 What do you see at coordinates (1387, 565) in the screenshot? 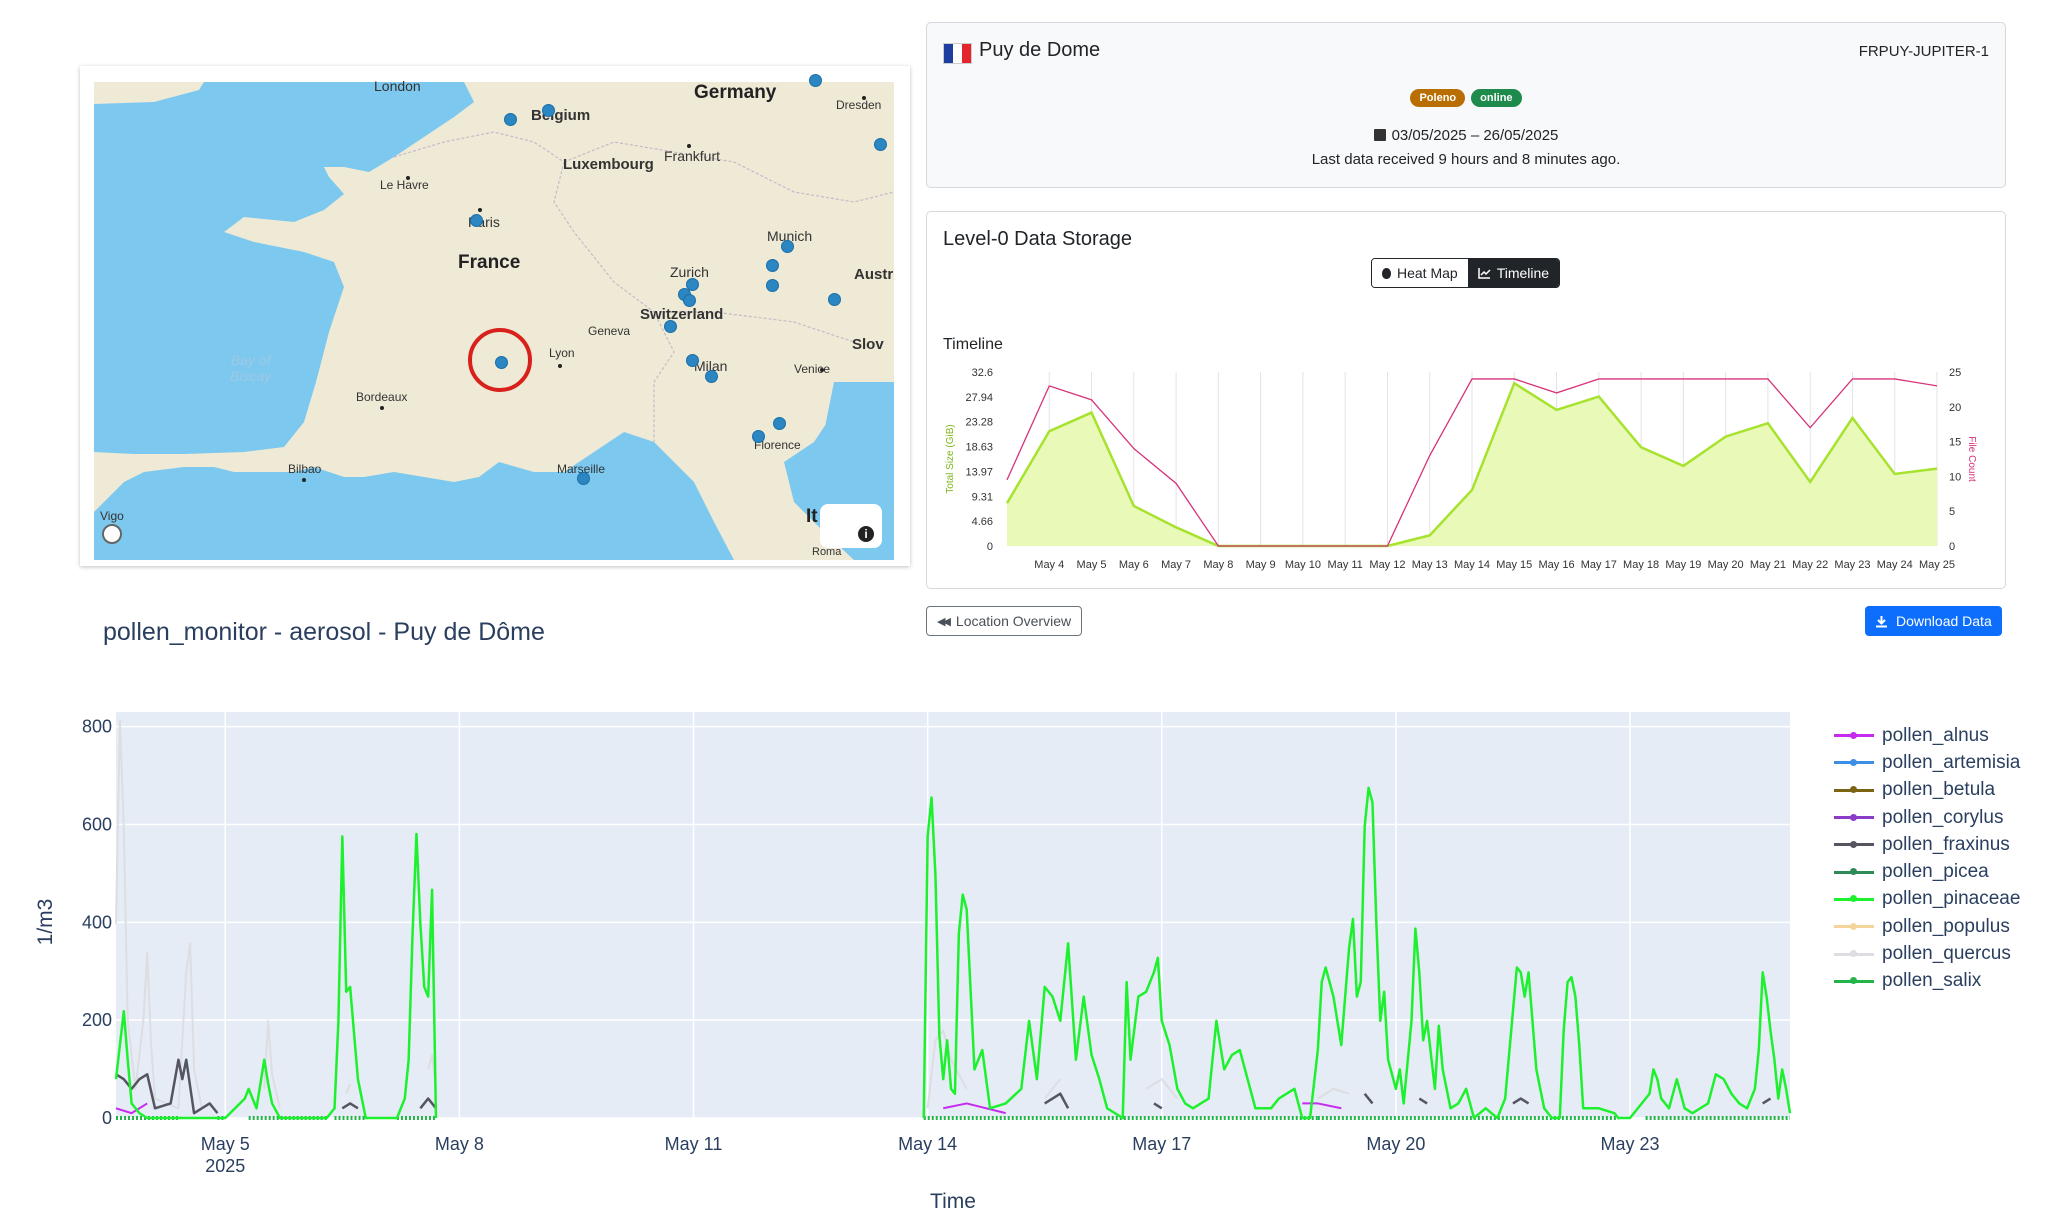
I see `x-tick-label: May 12` at bounding box center [1387, 565].